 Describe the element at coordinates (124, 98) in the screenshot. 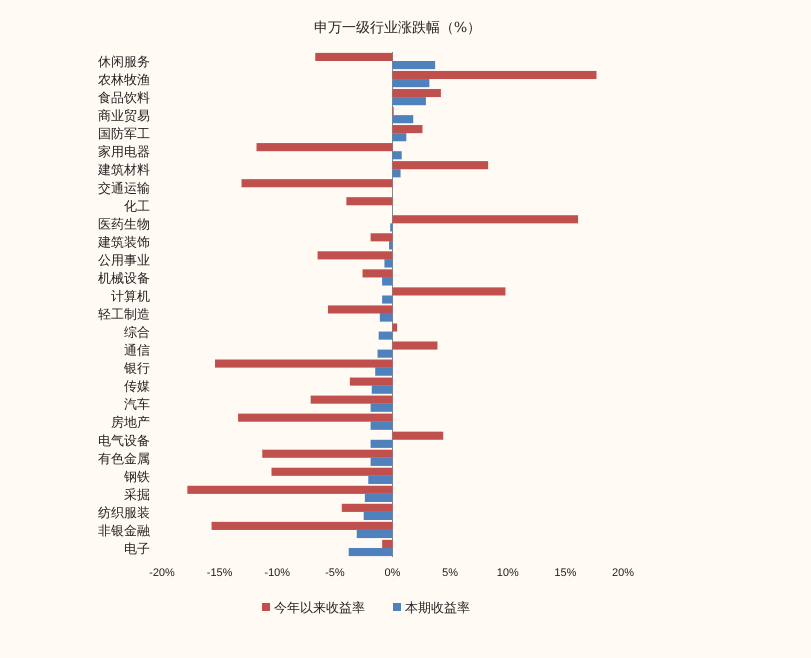

I see `y-tick-label: 食品饮料` at that location.